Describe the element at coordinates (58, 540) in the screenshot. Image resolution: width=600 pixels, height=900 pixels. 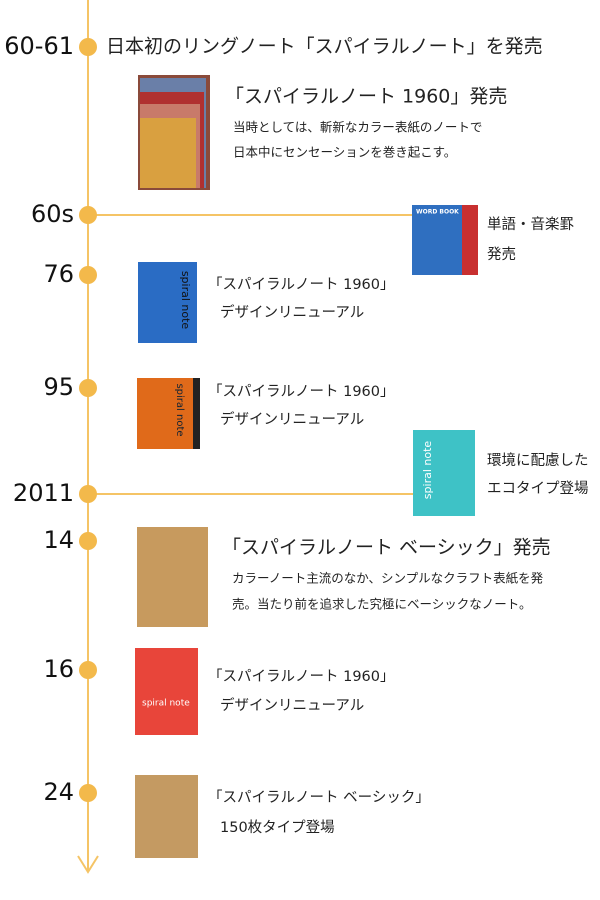
I see `year: 14` at that location.